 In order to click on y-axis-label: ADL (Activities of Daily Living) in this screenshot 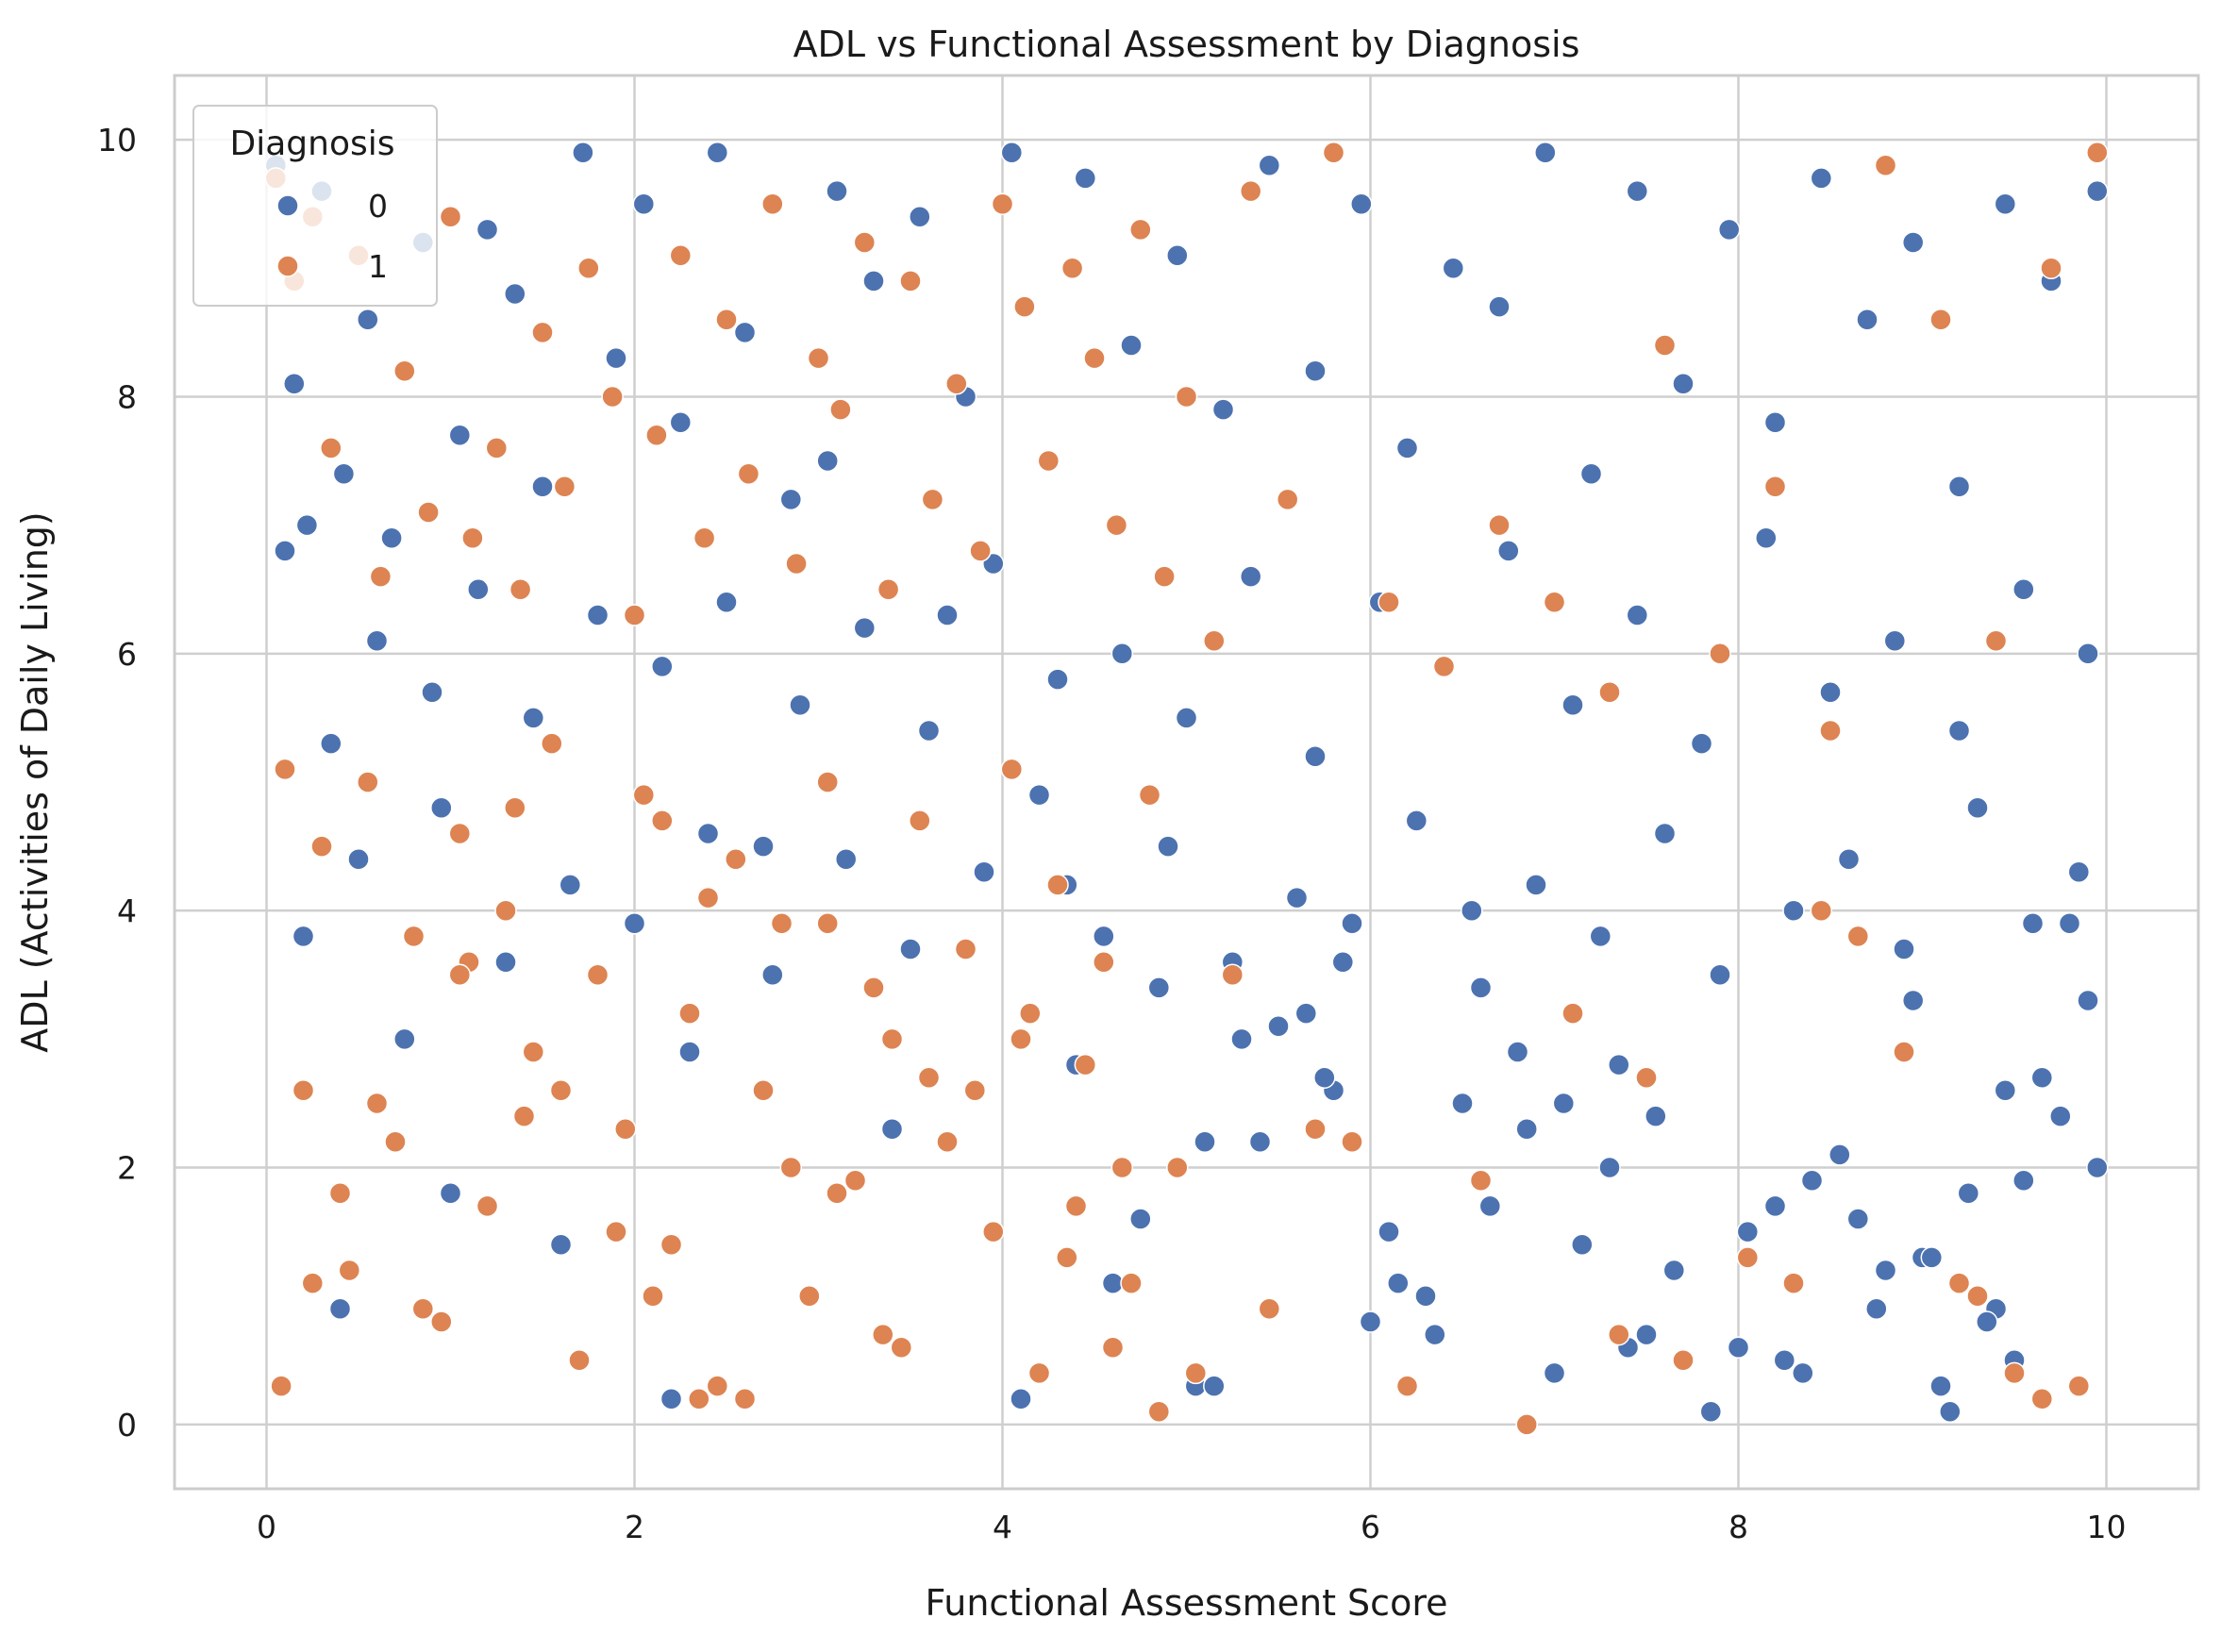, I will do `click(35, 782)`.